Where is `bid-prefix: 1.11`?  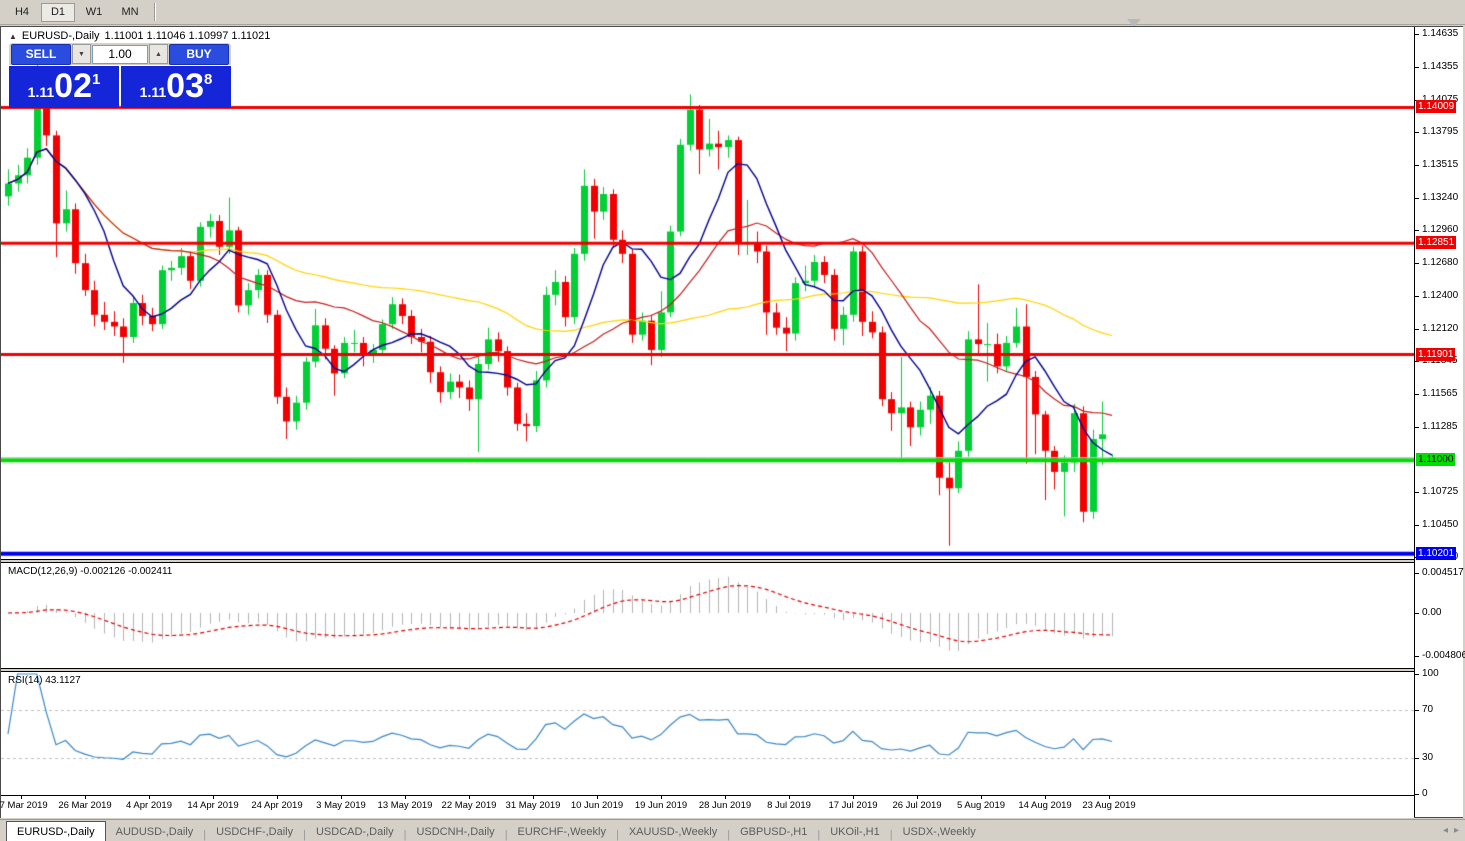 bid-prefix: 1.11 is located at coordinates (41, 92).